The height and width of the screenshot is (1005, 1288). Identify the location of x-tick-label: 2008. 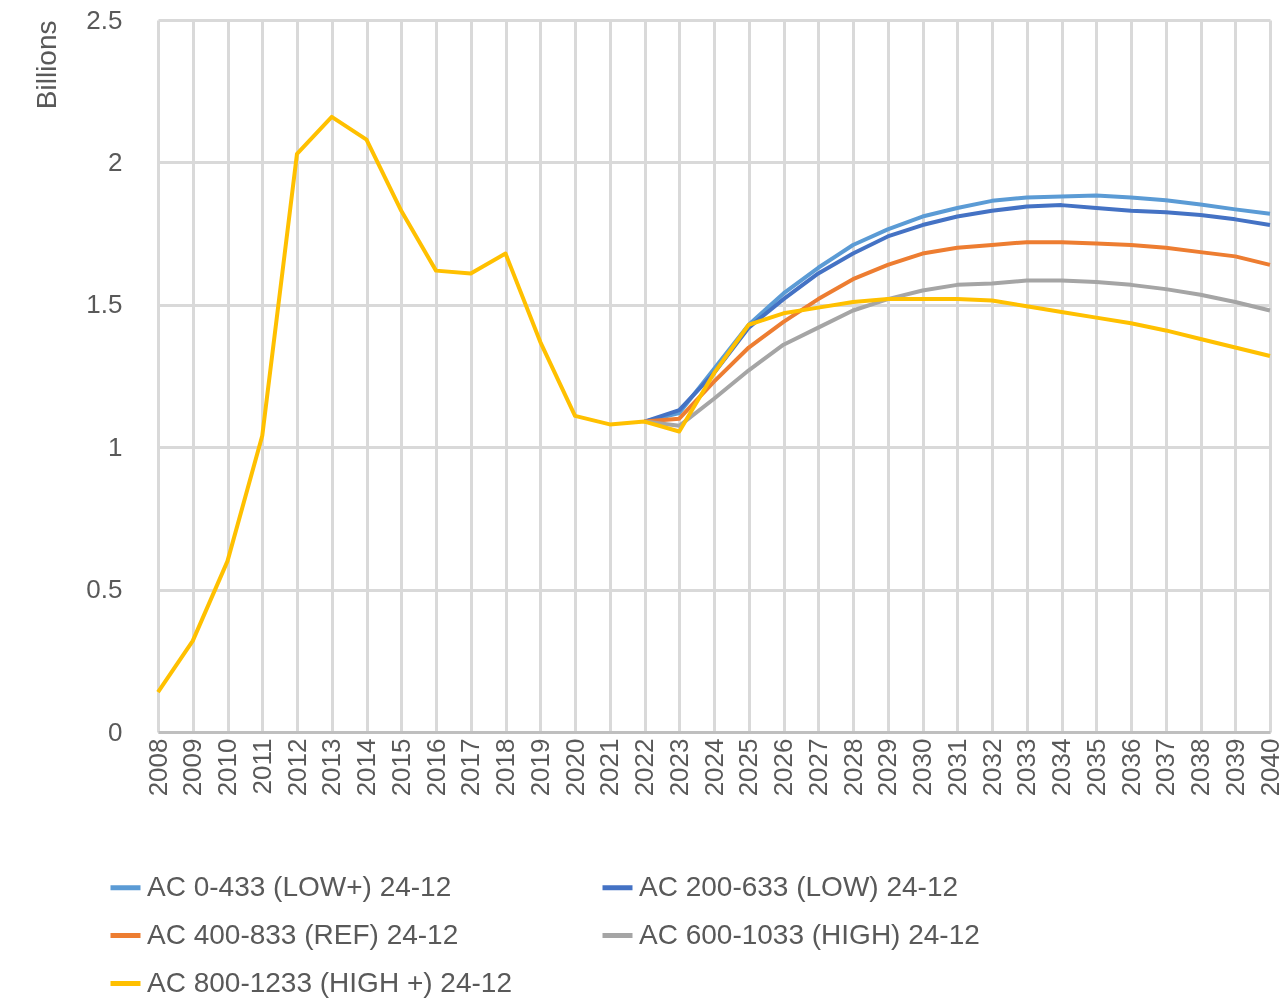
(157, 767).